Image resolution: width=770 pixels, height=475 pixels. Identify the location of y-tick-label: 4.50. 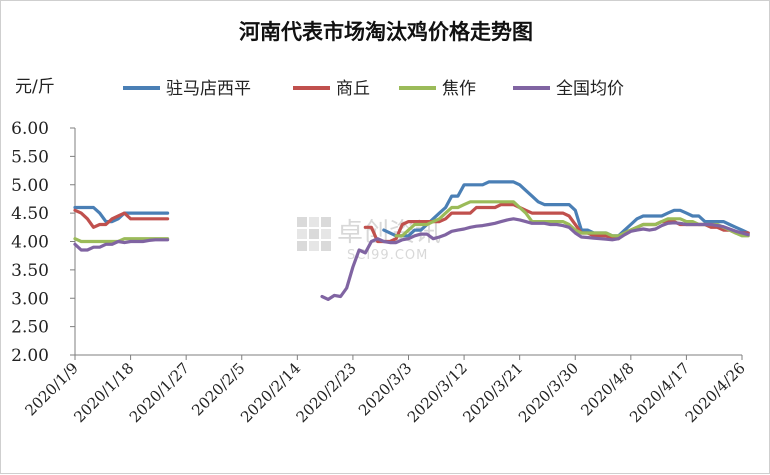
(30, 214).